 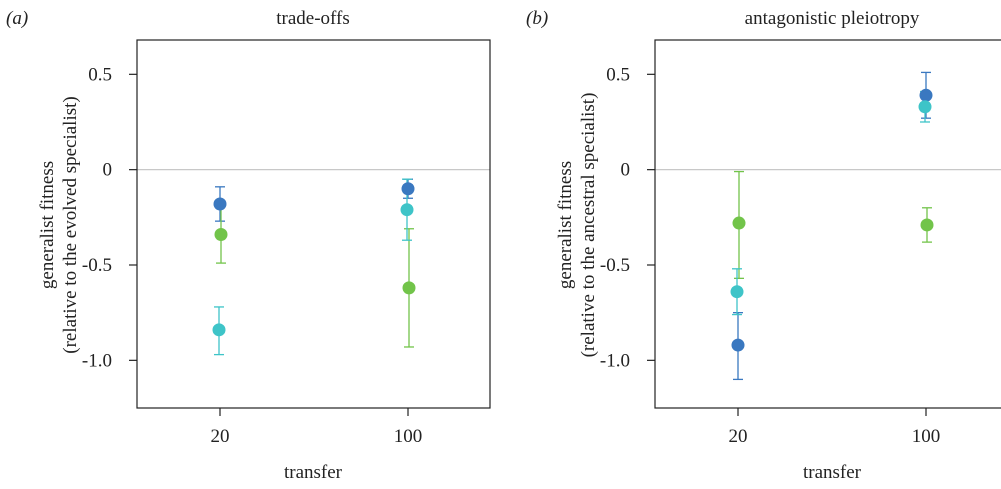 I want to click on panel-b-label: (b), so click(x=537, y=18).